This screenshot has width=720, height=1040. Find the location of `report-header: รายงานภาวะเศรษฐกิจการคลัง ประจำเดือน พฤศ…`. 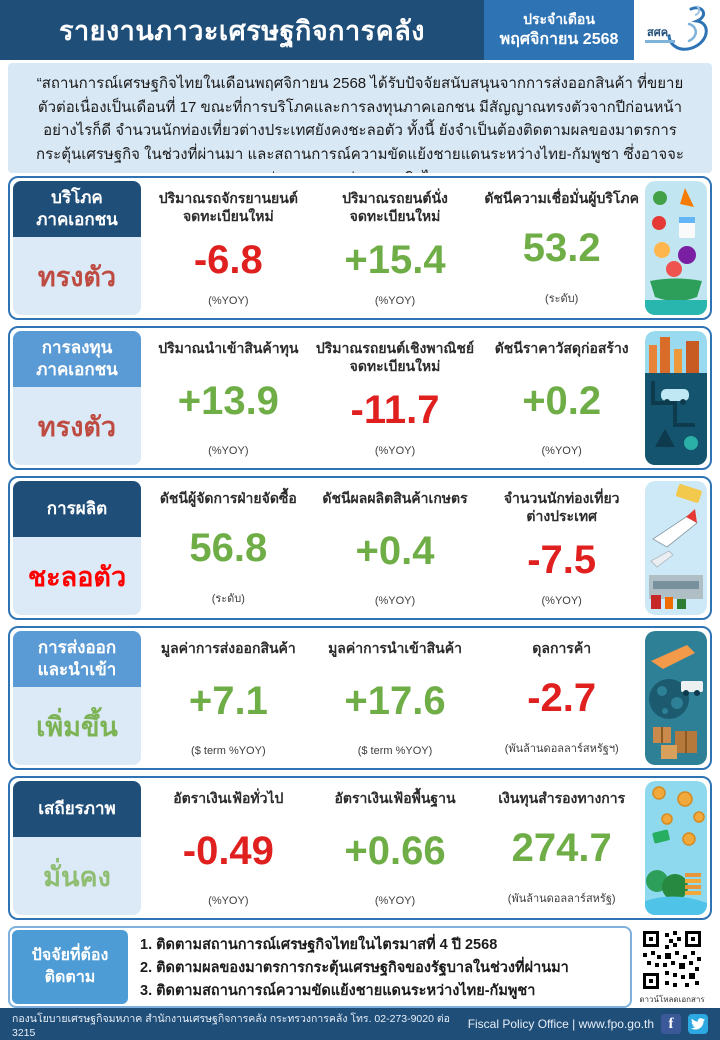

report-header: รายงานภาวะเศรษฐกิจการคลัง ประจำเดือน พฤศ… is located at coordinates (360, 30).